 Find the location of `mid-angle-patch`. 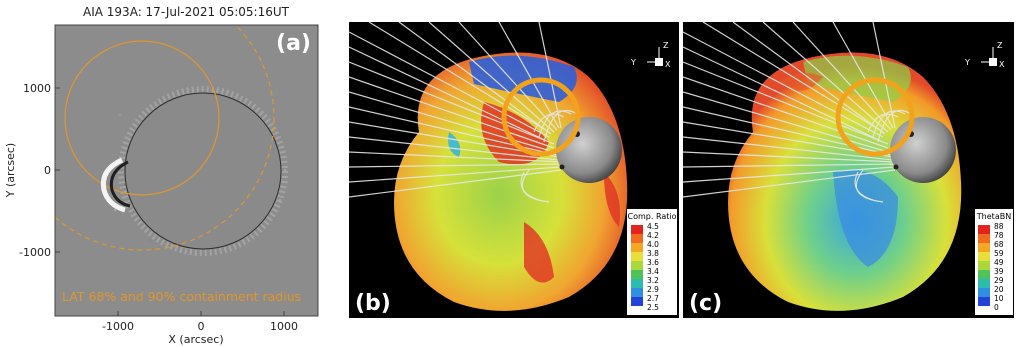

mid-angle-patch is located at coordinates (857, 78).